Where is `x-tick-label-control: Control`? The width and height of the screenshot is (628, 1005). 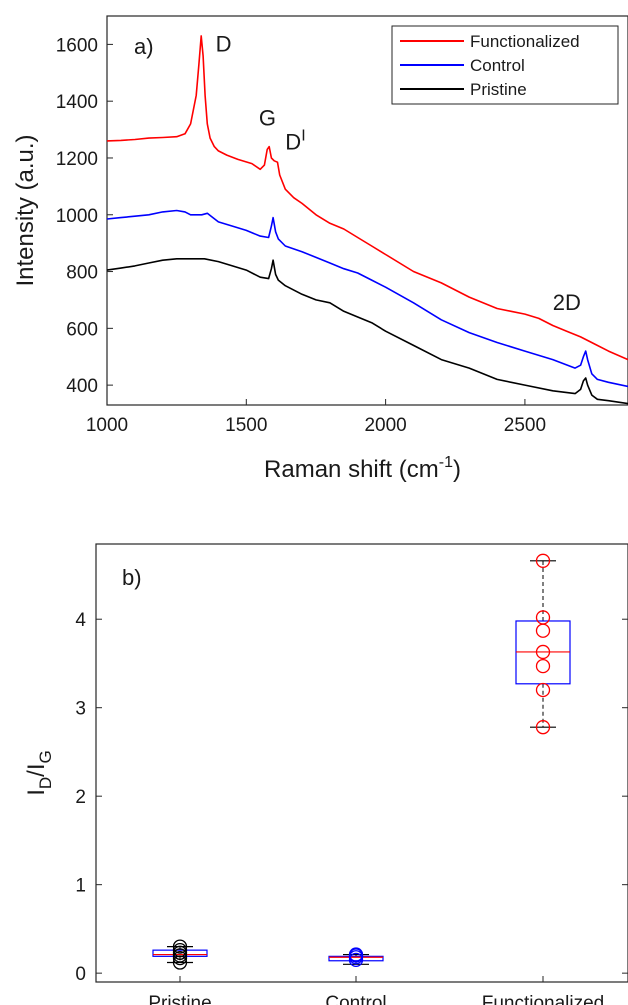
x-tick-label-control: Control is located at coordinates (355, 999).